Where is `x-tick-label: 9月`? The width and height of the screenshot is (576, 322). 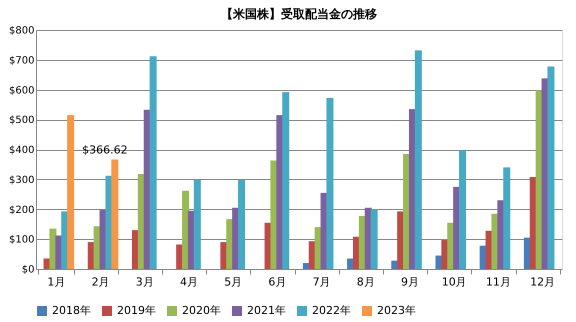
x-tick-label: 9月 is located at coordinates (410, 282).